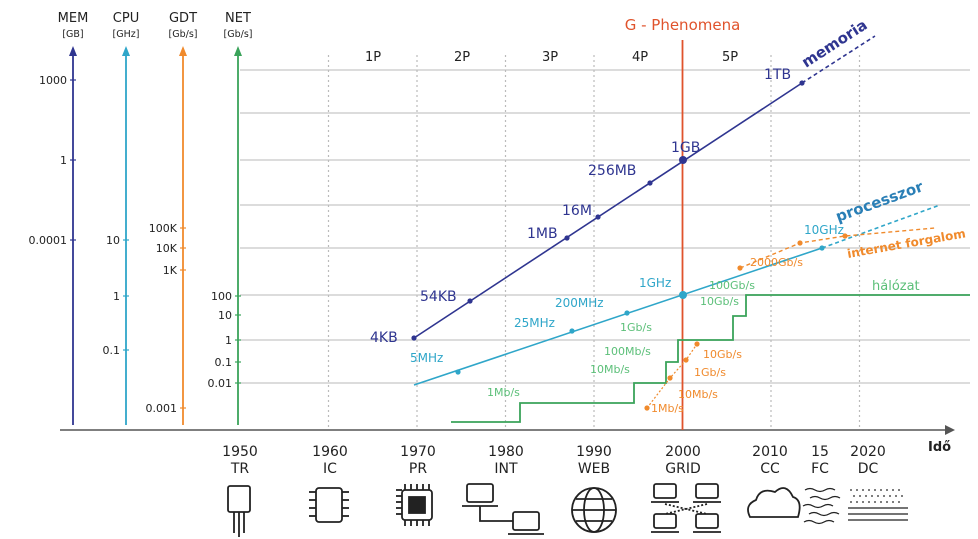  I want to click on x-tick-tech: CC, so click(770, 469).